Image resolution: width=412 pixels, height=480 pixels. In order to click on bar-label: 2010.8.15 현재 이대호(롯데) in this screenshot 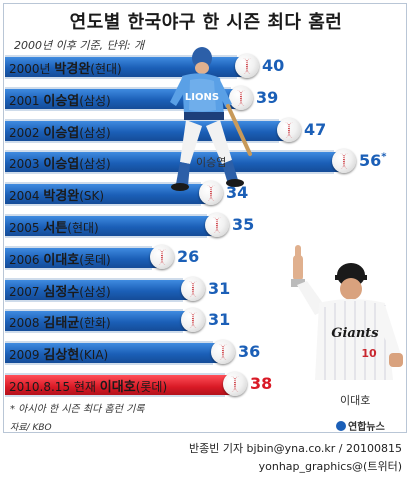, I will do `click(88, 385)`.